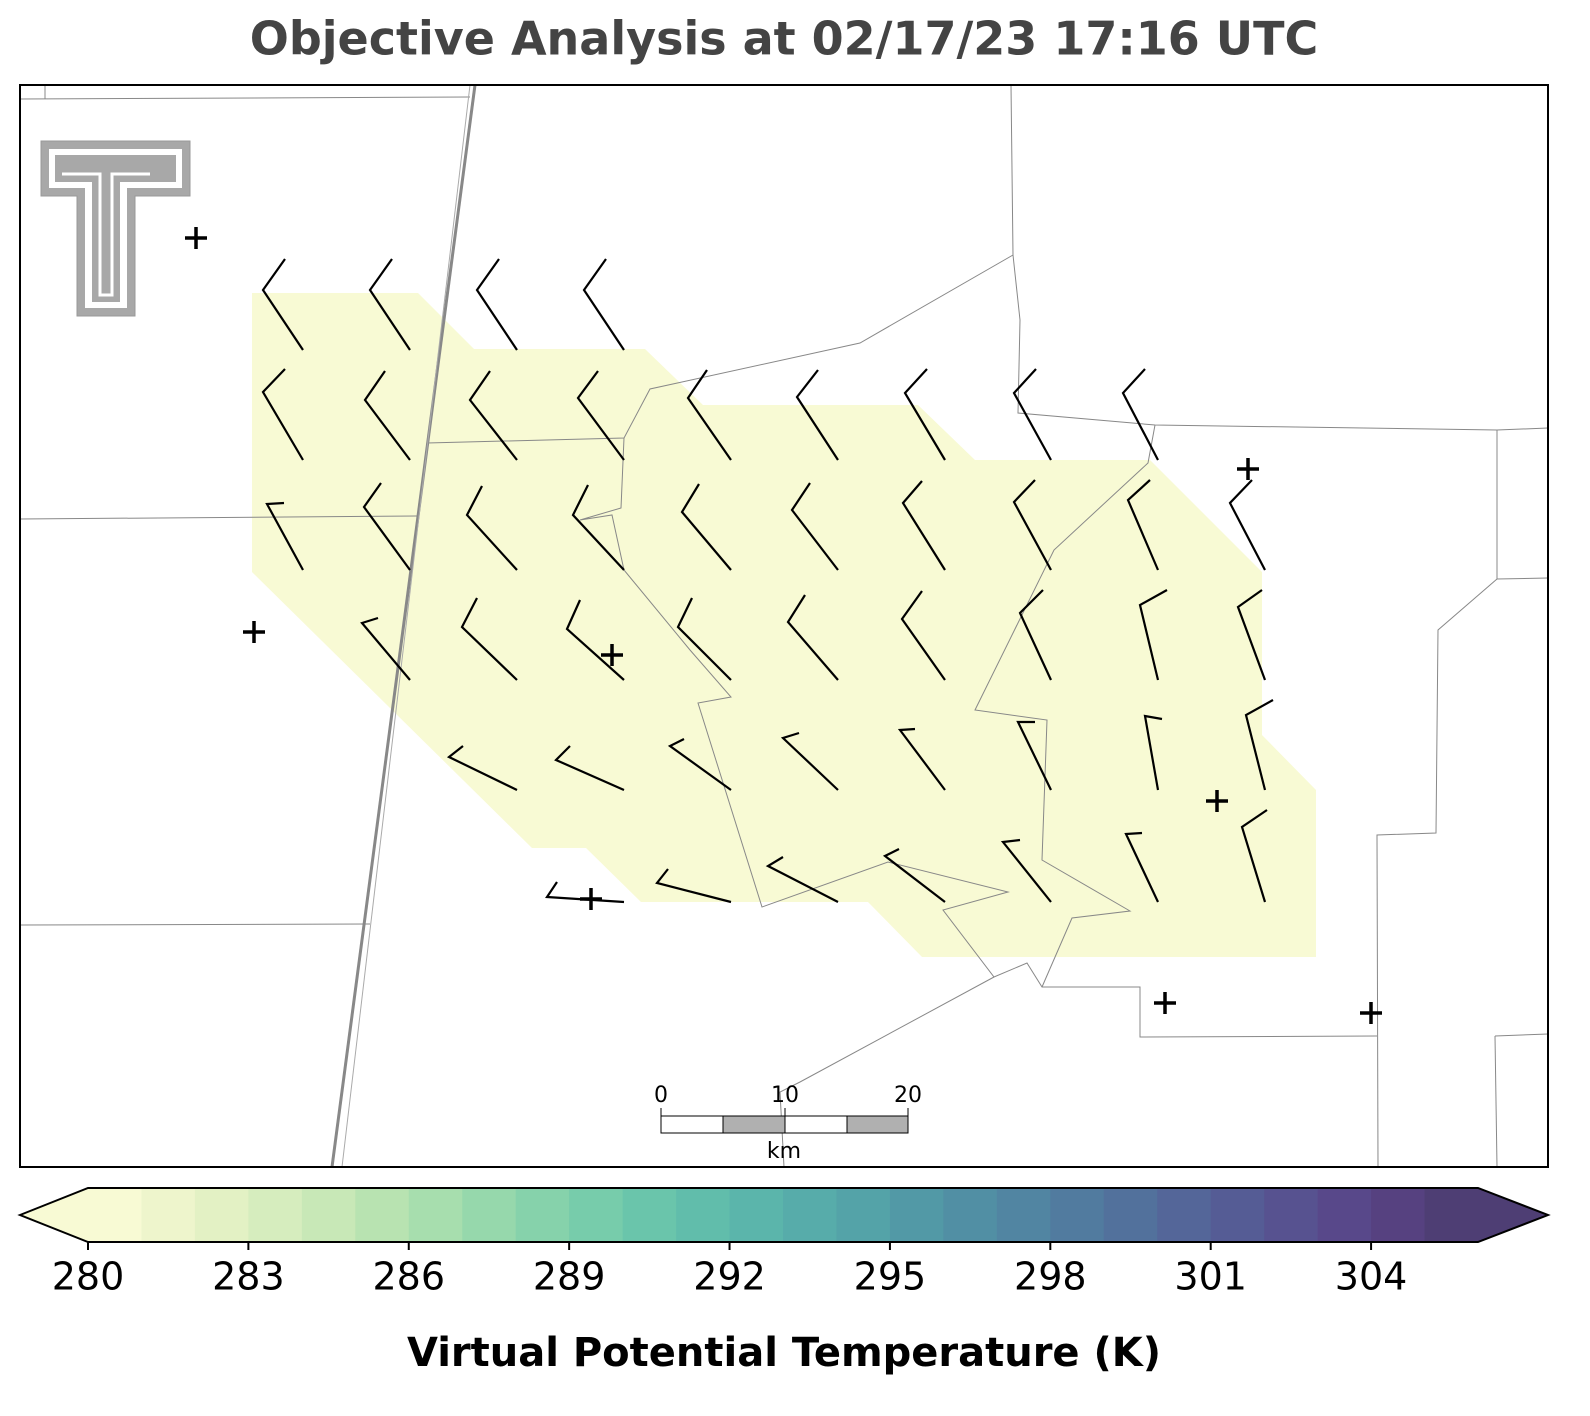 The image size is (1590, 1416). What do you see at coordinates (1210, 1277) in the screenshot?
I see `colorbar-tick-label: 301` at bounding box center [1210, 1277].